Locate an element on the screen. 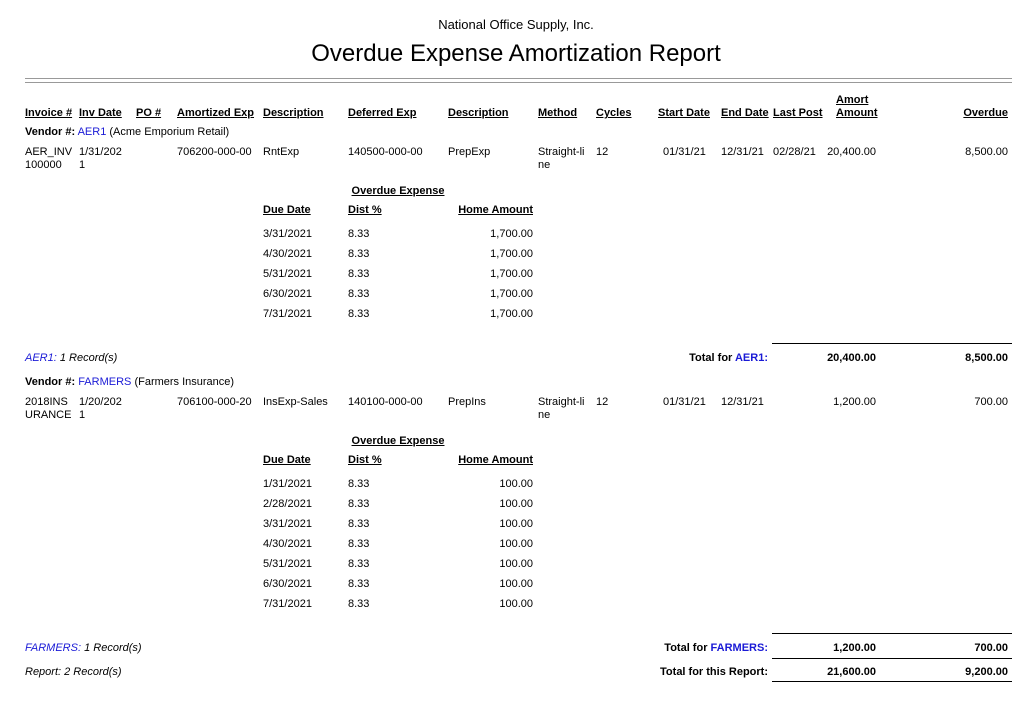 The height and width of the screenshot is (728, 1036). invoice-cell: 02/28/21 is located at coordinates (794, 152).